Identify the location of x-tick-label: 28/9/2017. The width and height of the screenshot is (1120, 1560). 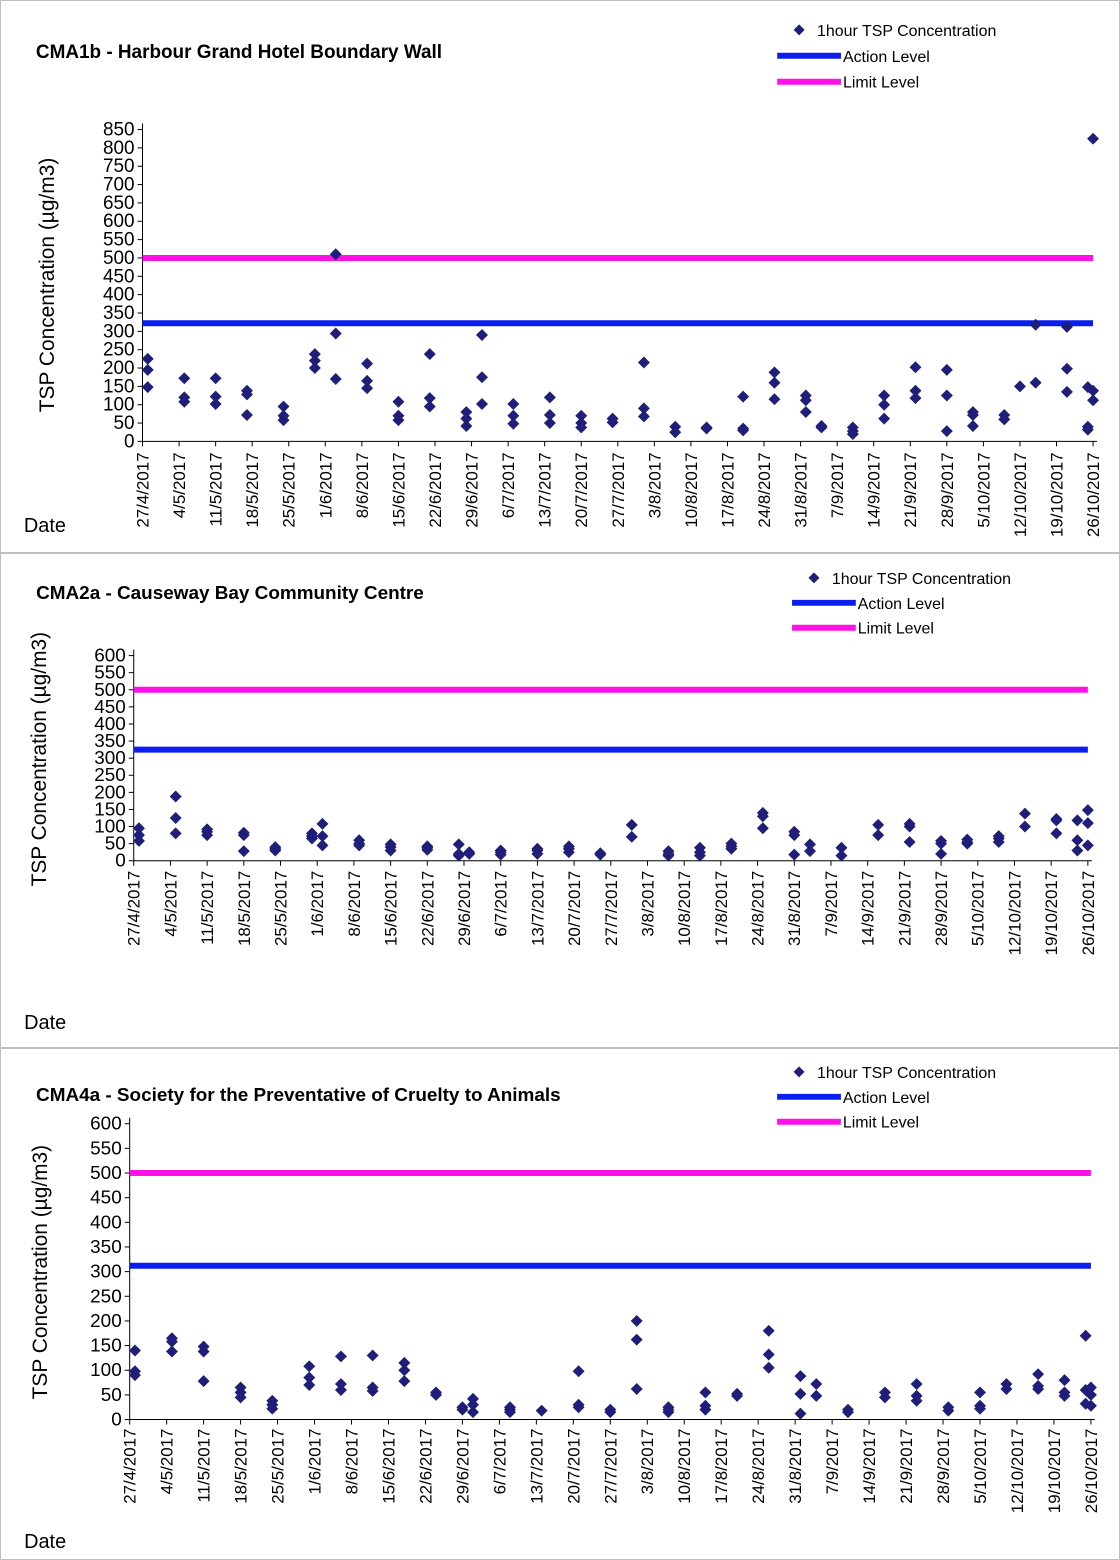
(947, 489).